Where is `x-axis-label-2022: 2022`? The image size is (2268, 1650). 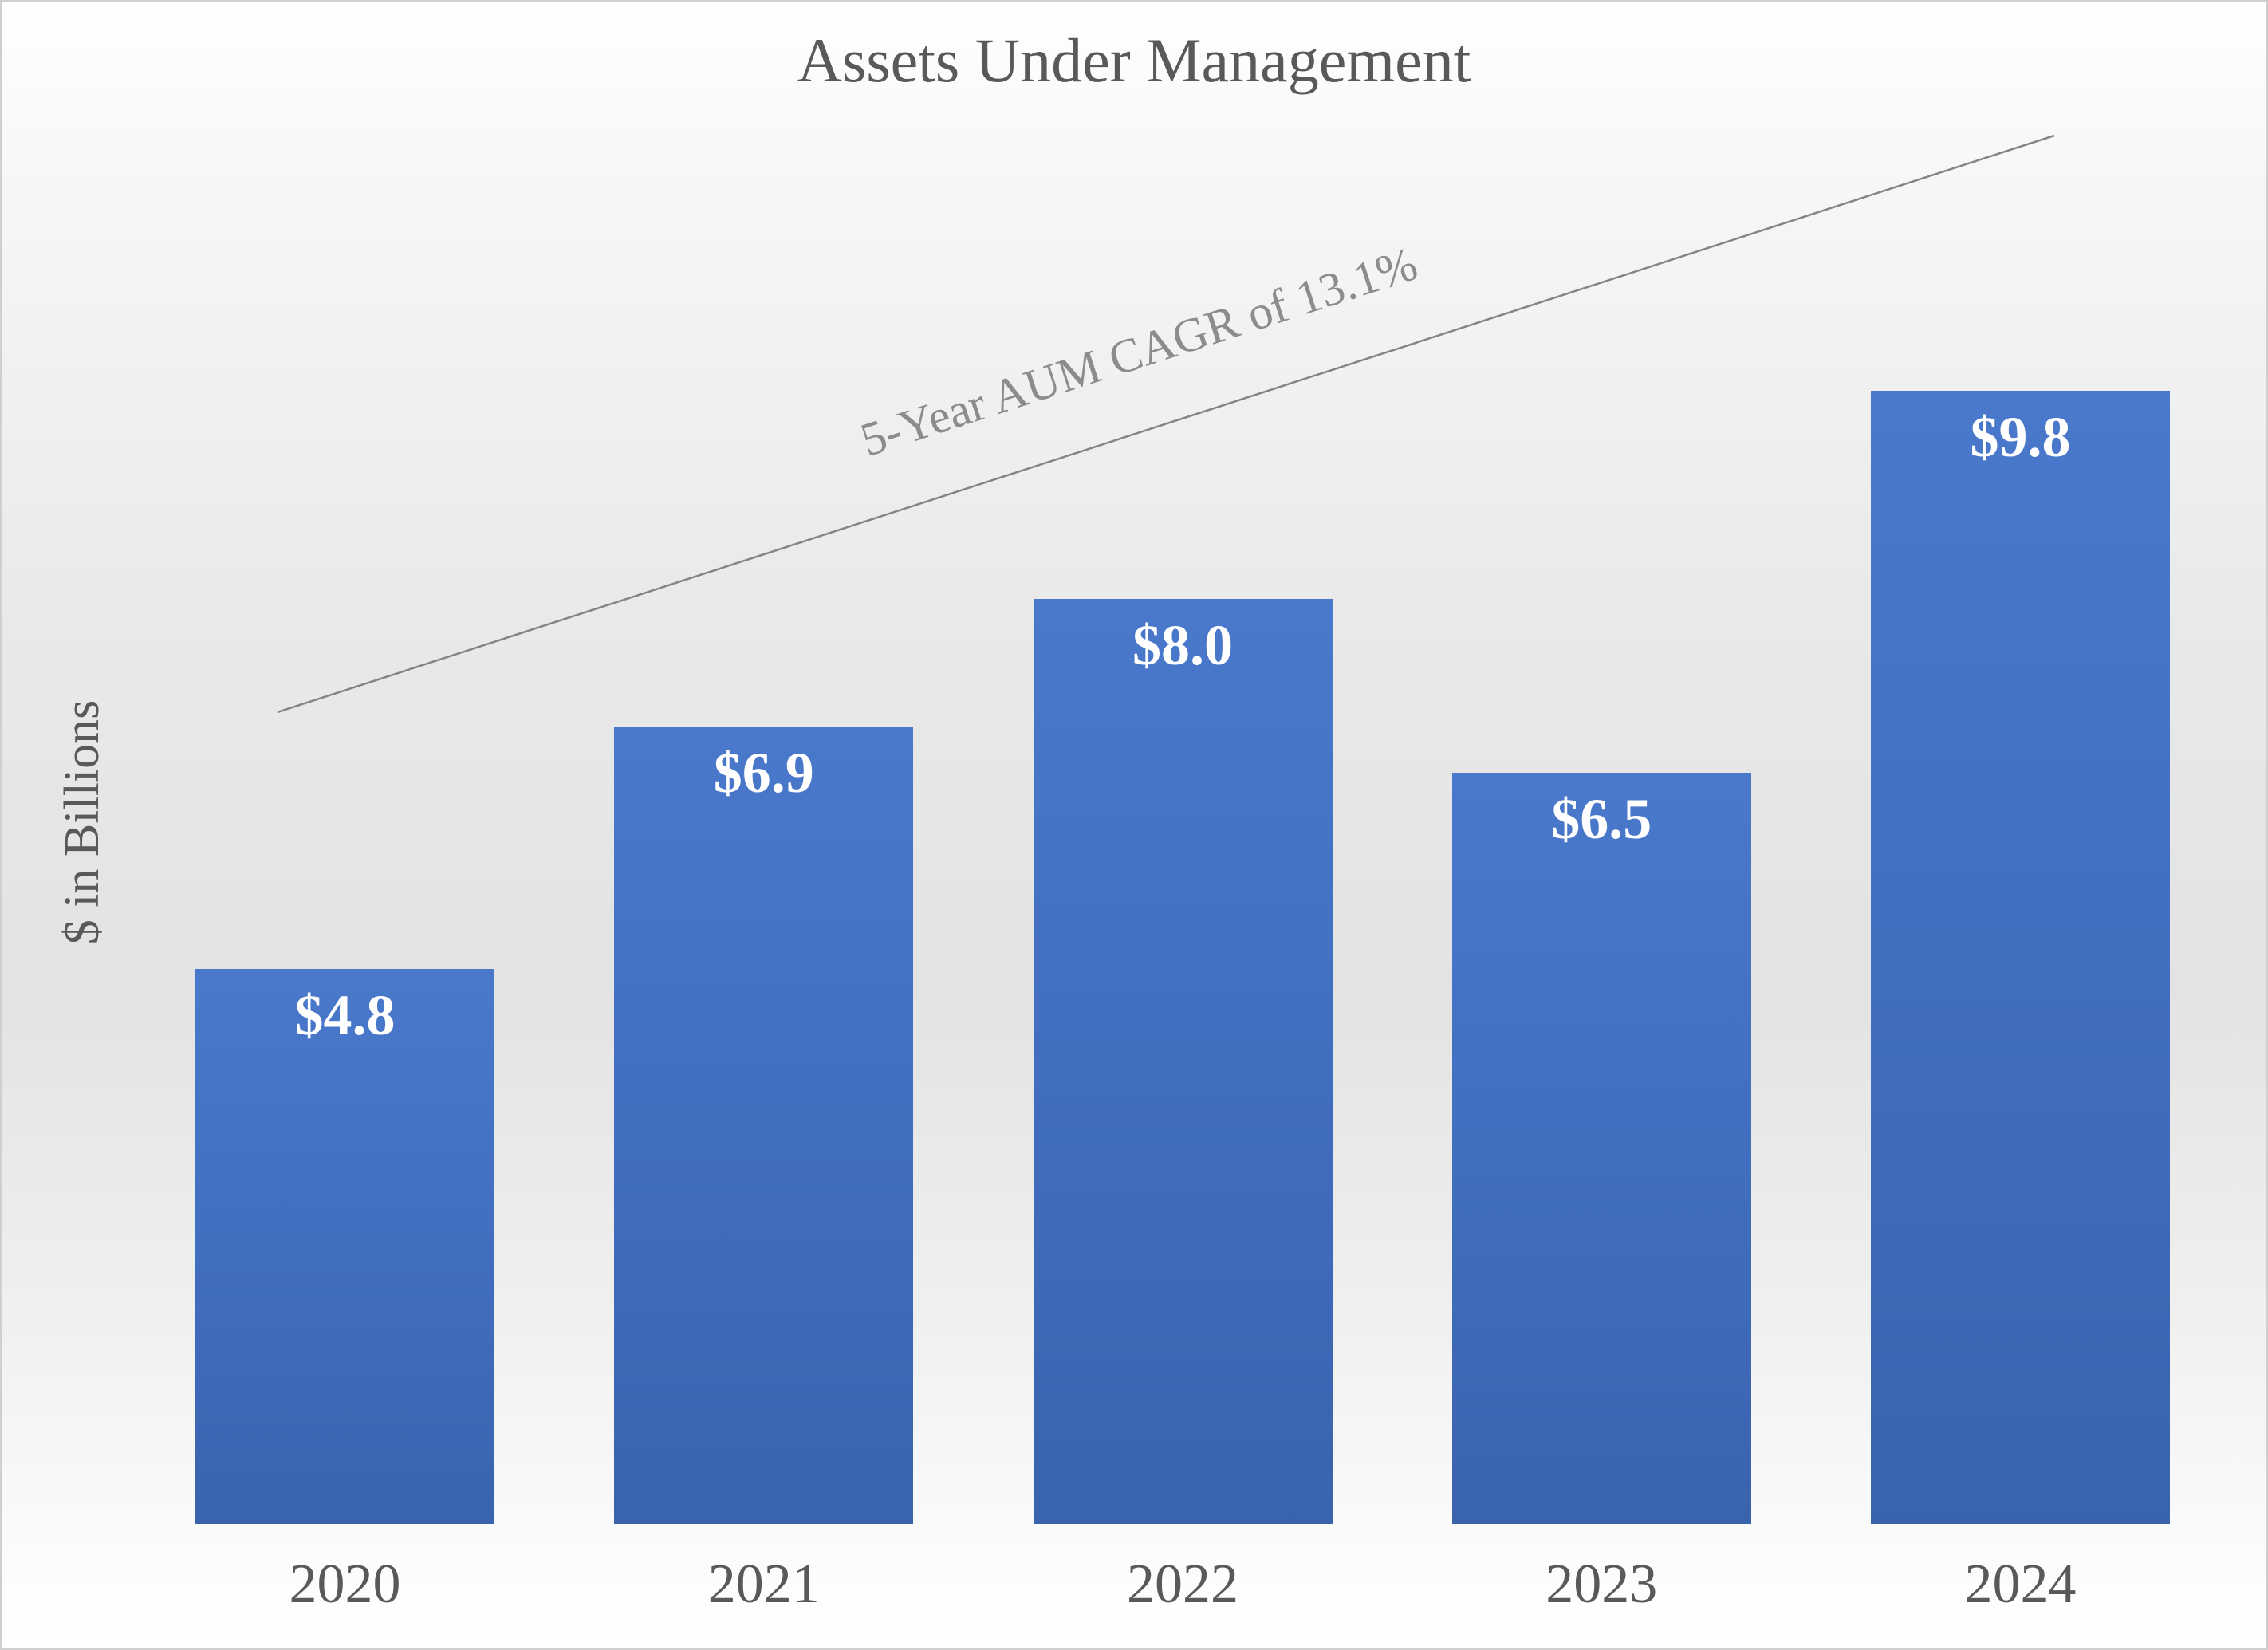 x-axis-label-2022: 2022 is located at coordinates (1182, 1584).